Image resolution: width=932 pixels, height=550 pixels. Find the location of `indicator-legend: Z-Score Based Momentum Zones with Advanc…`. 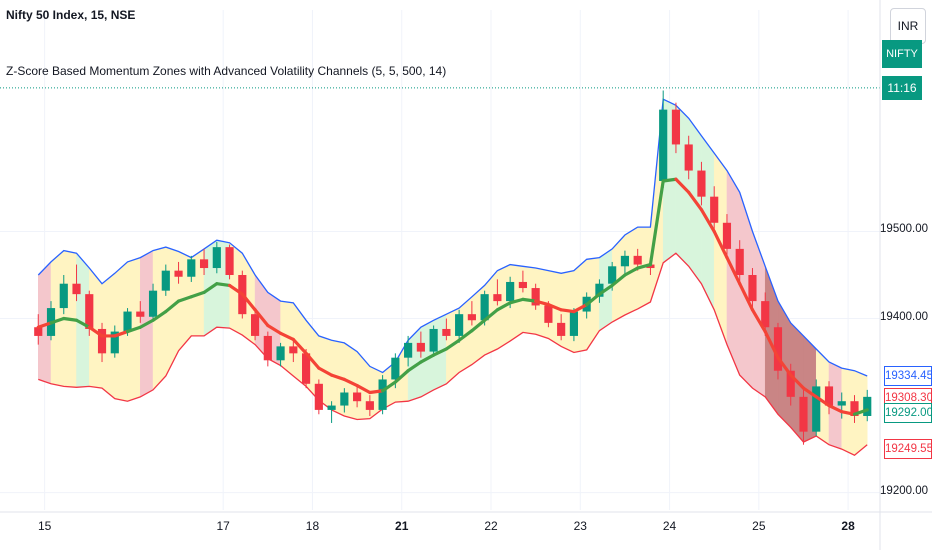

indicator-legend: Z-Score Based Momentum Zones with Advanc… is located at coordinates (226, 71).